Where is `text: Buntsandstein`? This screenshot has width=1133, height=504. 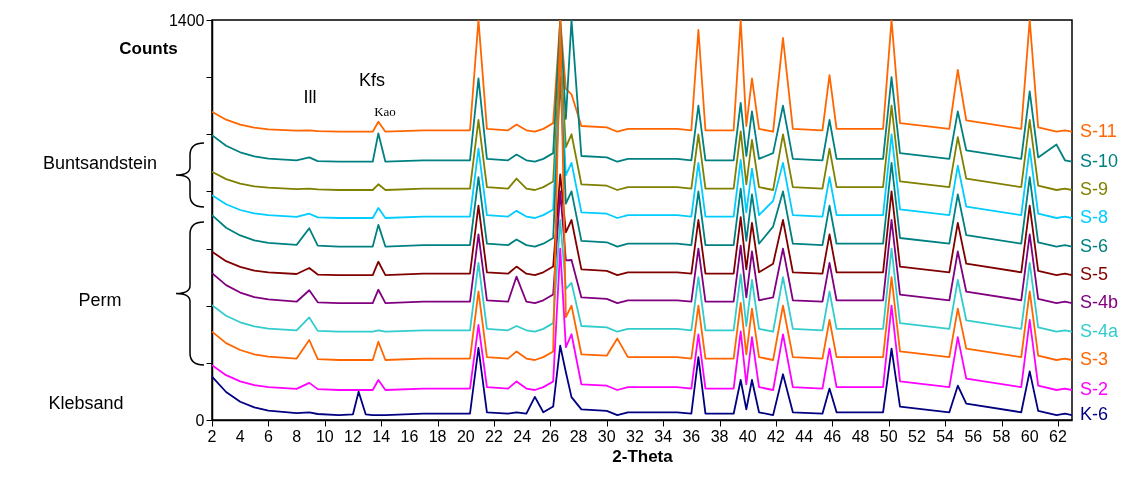
text: Buntsandstein is located at coordinates (100, 163).